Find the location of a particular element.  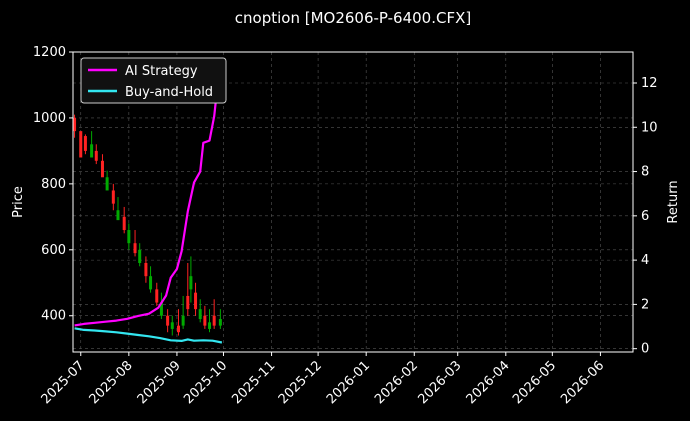

legend-label-ai-strategy: AI Strategy is located at coordinates (161, 71).